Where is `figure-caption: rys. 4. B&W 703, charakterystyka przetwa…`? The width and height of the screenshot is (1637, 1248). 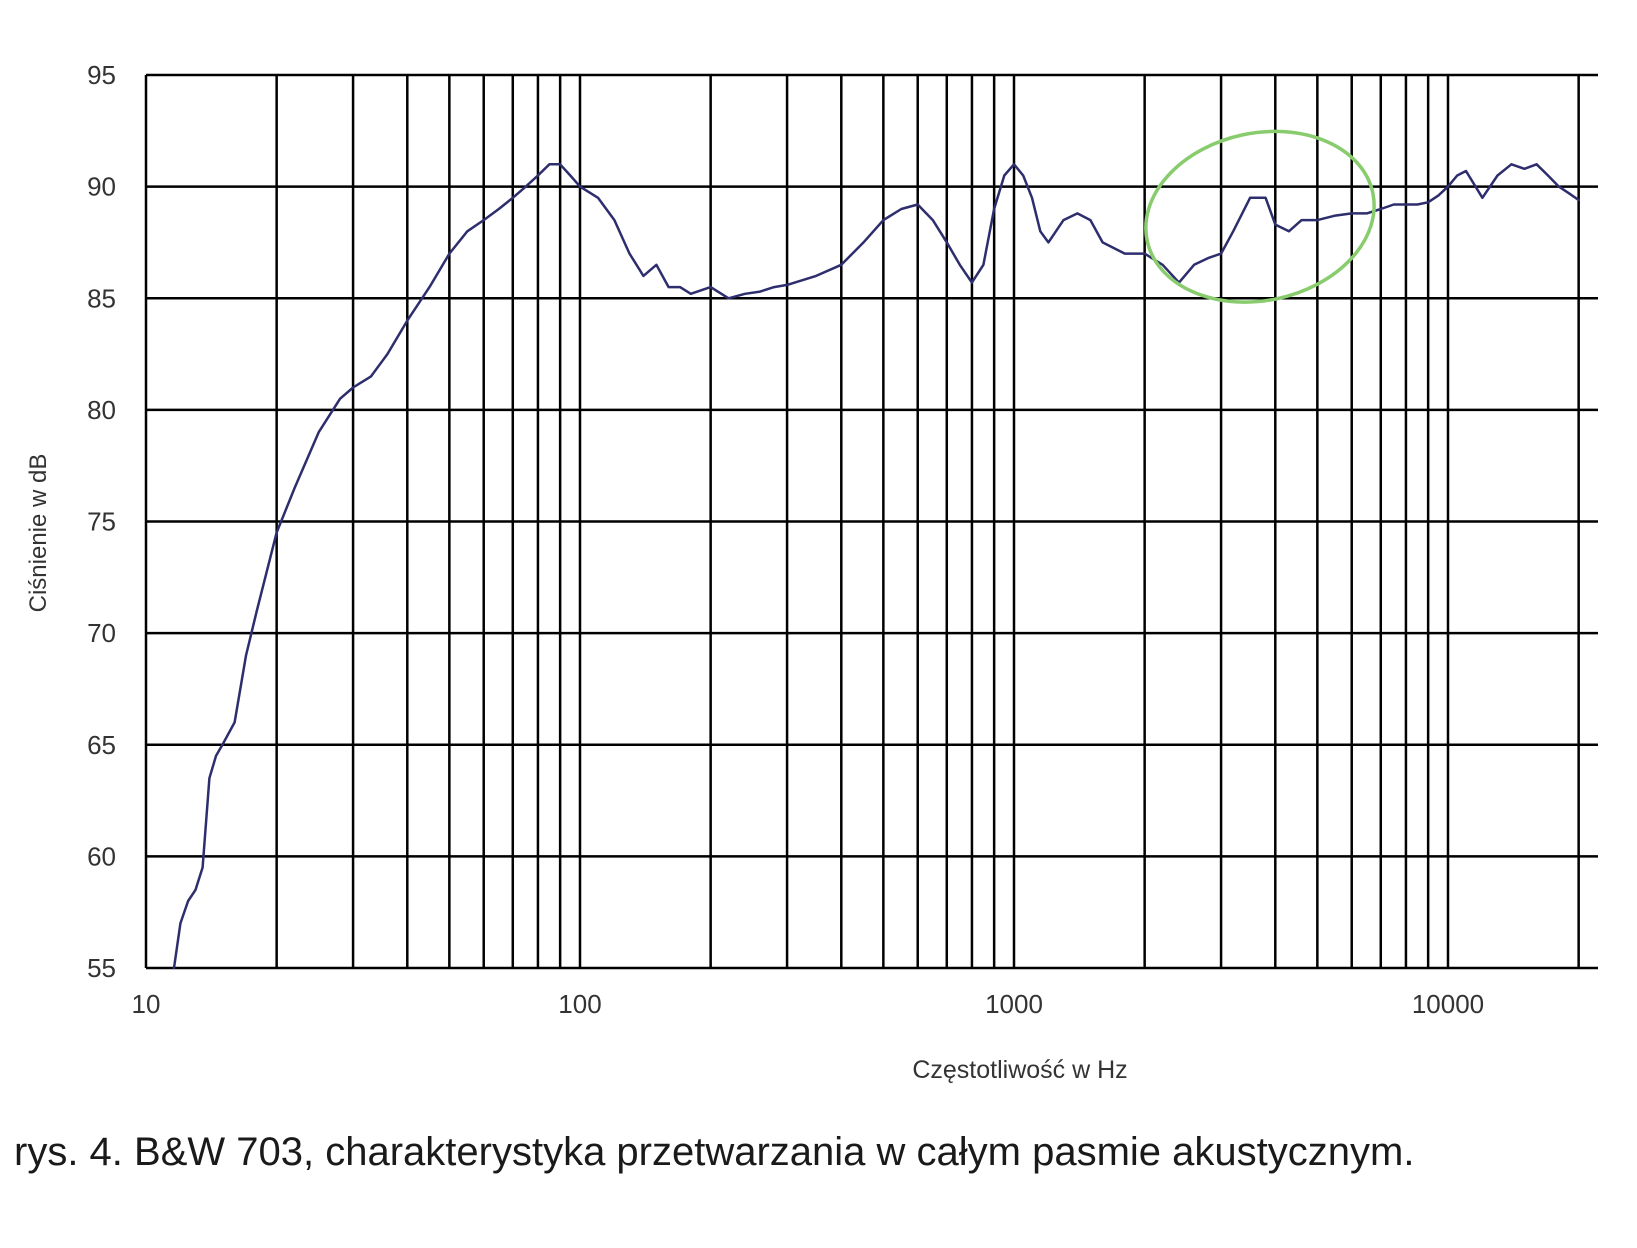 figure-caption: rys. 4. B&W 703, charakterystyka przetwa… is located at coordinates (714, 1152).